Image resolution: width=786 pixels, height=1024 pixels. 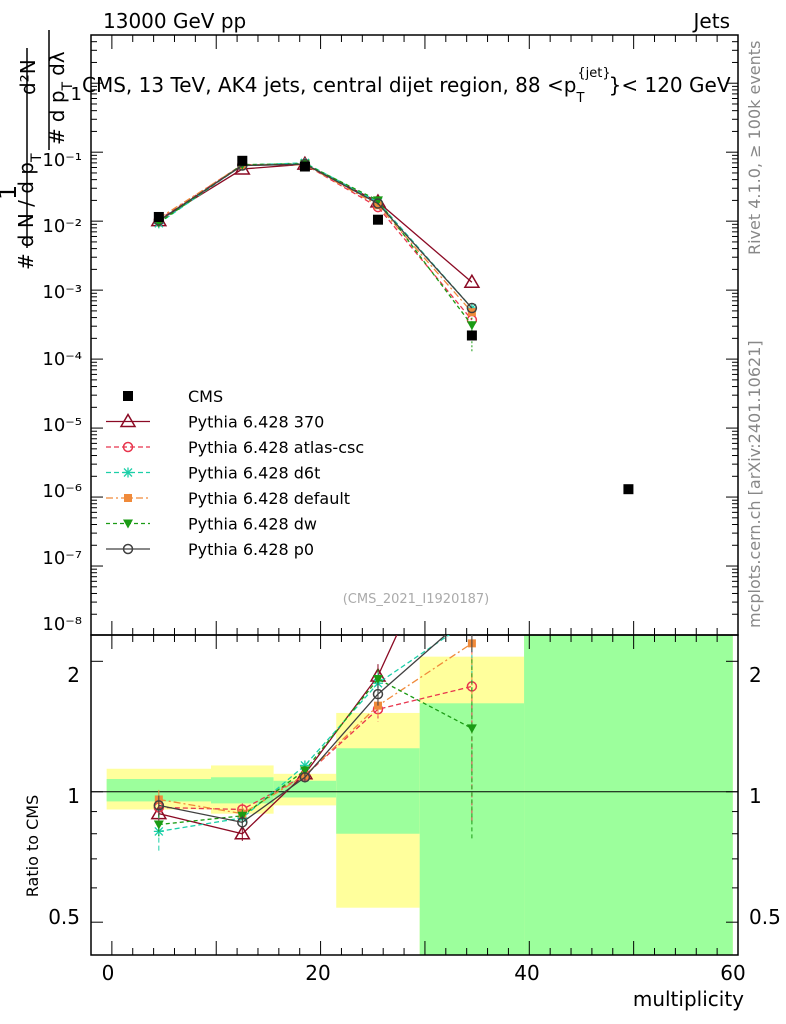 I want to click on ratio-line-d6t, so click(x=304, y=734).